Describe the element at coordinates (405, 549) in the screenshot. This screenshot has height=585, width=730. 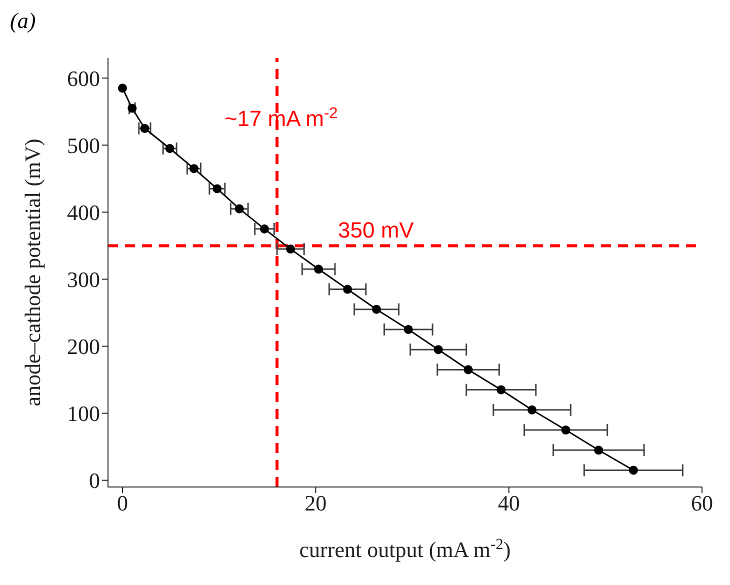
I see `x-axis-title: current output (mA m$^{-2}$)` at that location.